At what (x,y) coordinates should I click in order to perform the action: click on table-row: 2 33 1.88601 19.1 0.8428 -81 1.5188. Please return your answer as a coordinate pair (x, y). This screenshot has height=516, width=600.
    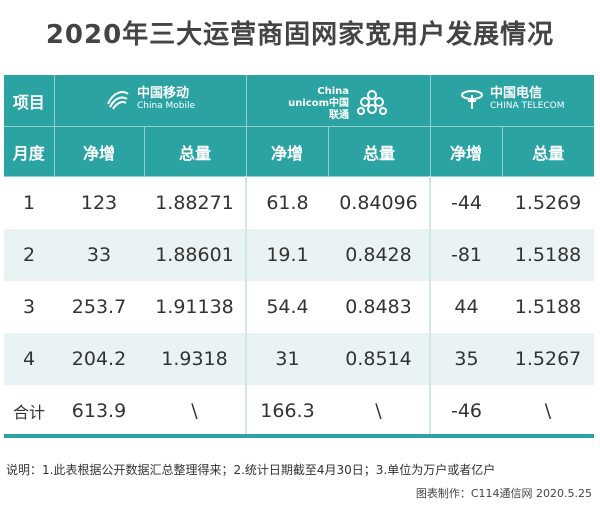
    Looking at the image, I should click on (299, 255).